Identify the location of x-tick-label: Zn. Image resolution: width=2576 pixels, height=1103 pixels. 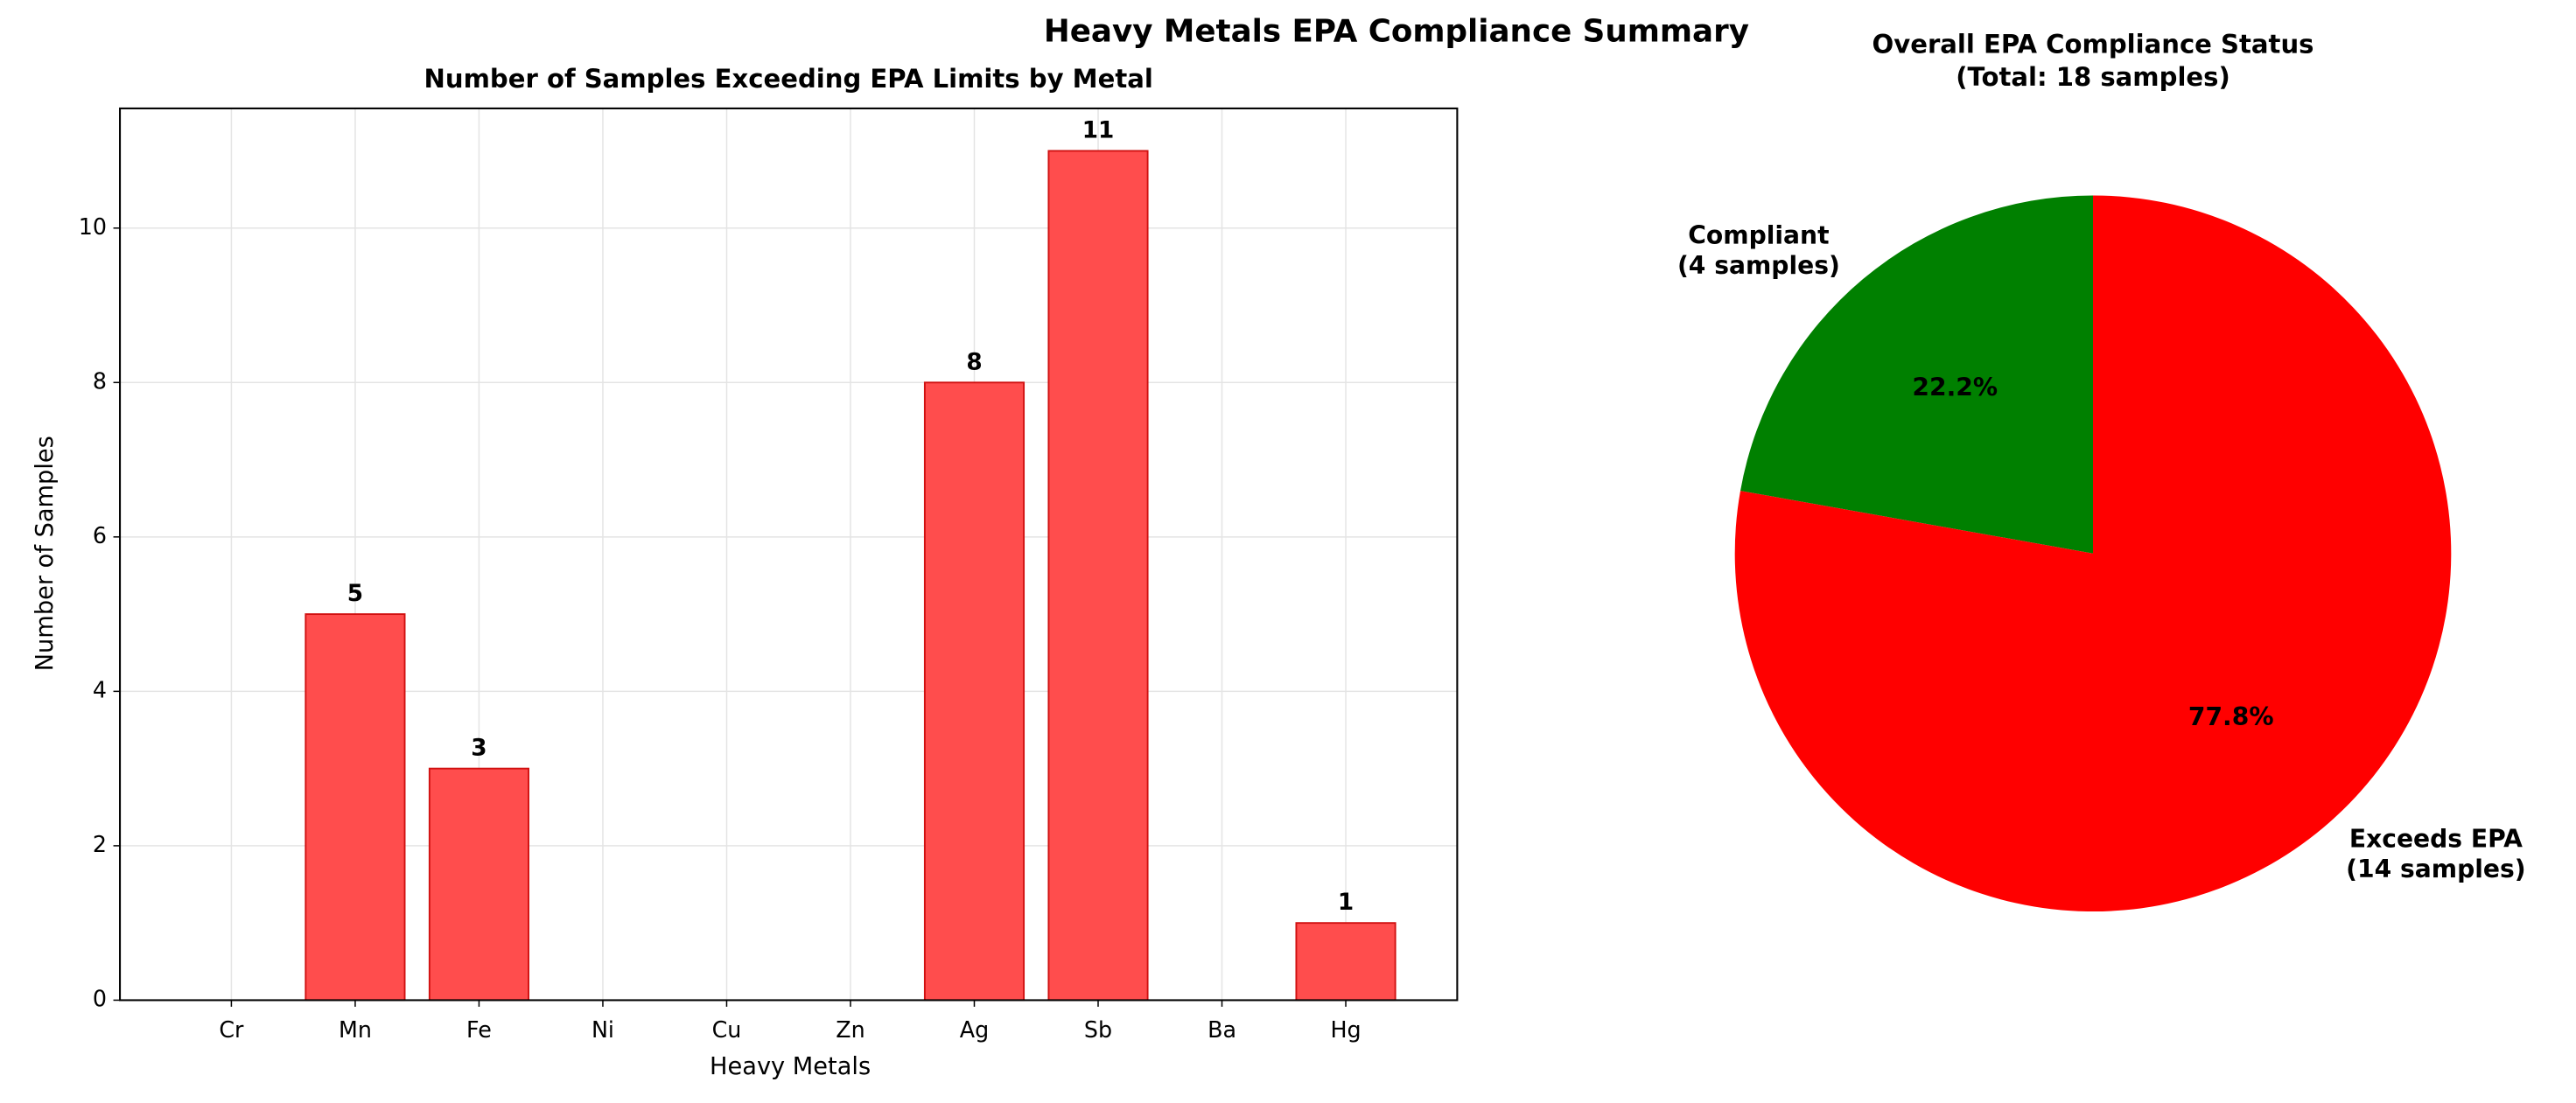
(850, 1029).